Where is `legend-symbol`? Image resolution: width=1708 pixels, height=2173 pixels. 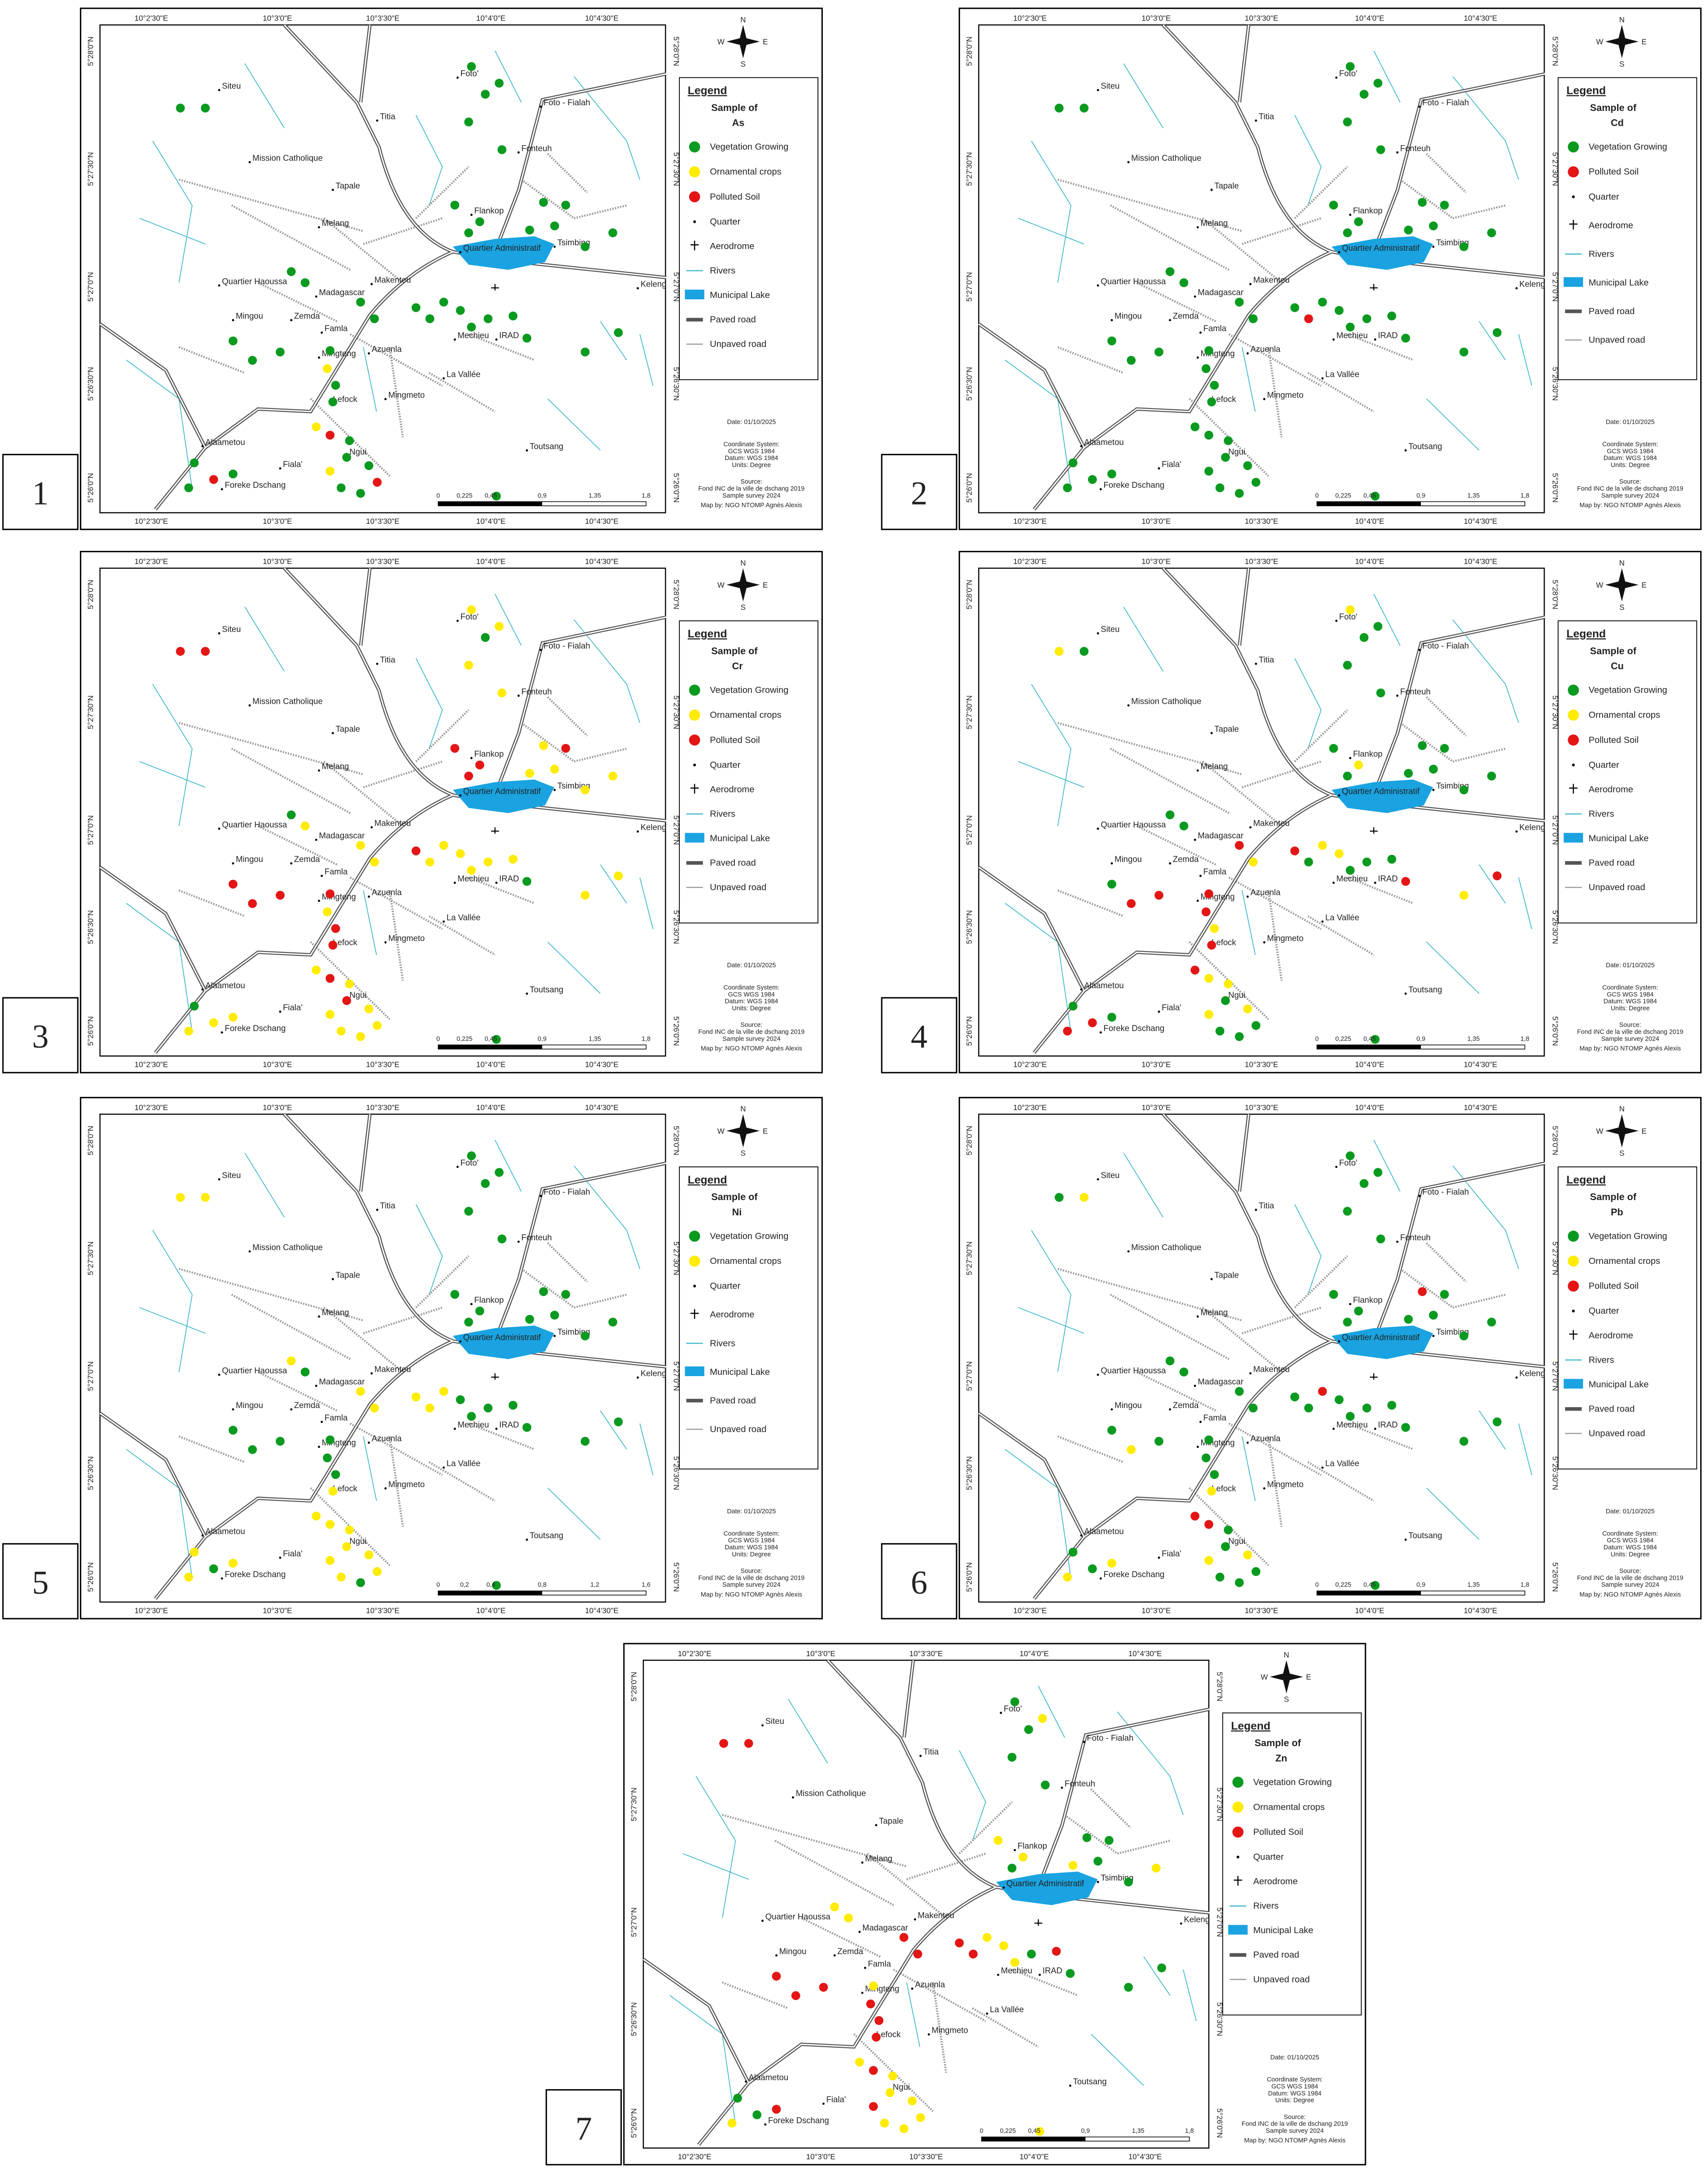
legend-symbol is located at coordinates (1573, 196).